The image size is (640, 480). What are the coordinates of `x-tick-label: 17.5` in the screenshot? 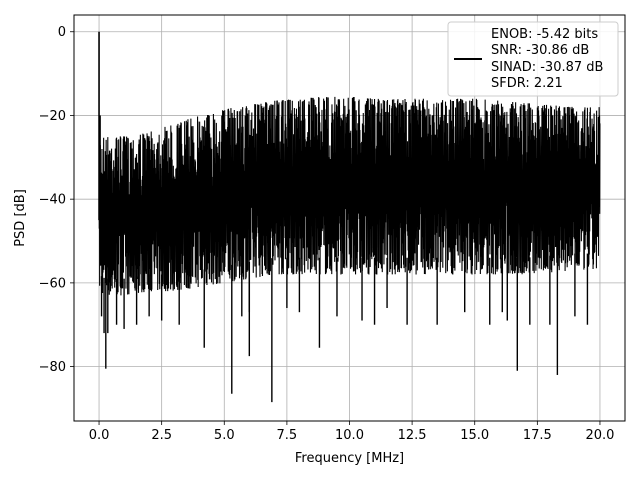 It's located at (537, 435).